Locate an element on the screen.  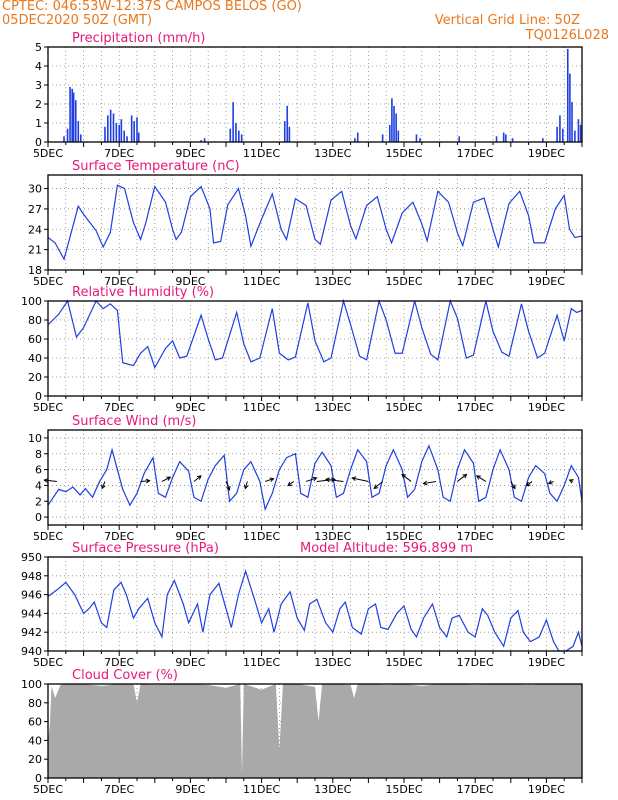
y-tick-label: 3 is located at coordinates (38, 85).